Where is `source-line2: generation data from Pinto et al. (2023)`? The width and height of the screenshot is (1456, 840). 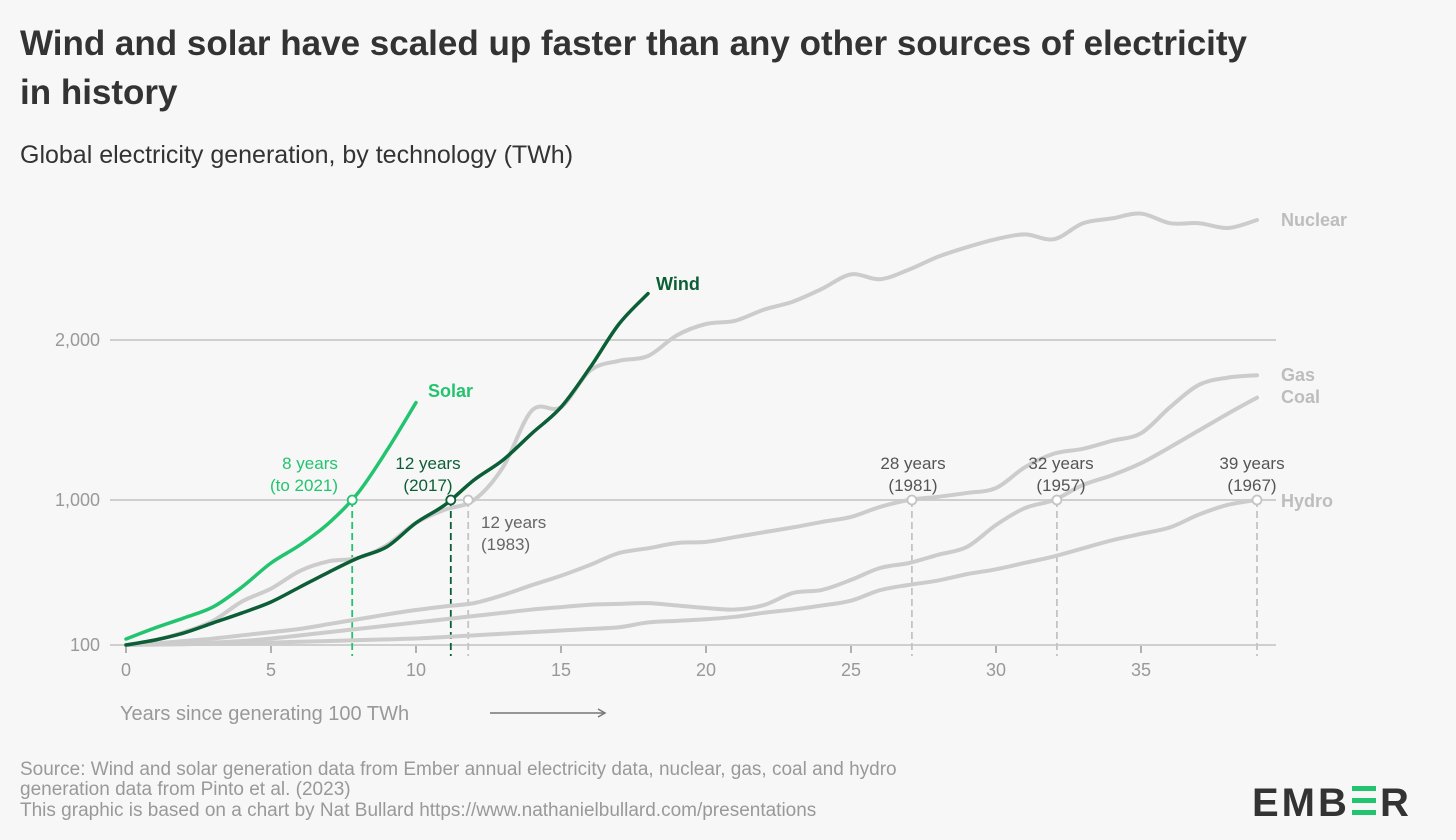 source-line2: generation data from Pinto et al. (2023) is located at coordinates (185, 789).